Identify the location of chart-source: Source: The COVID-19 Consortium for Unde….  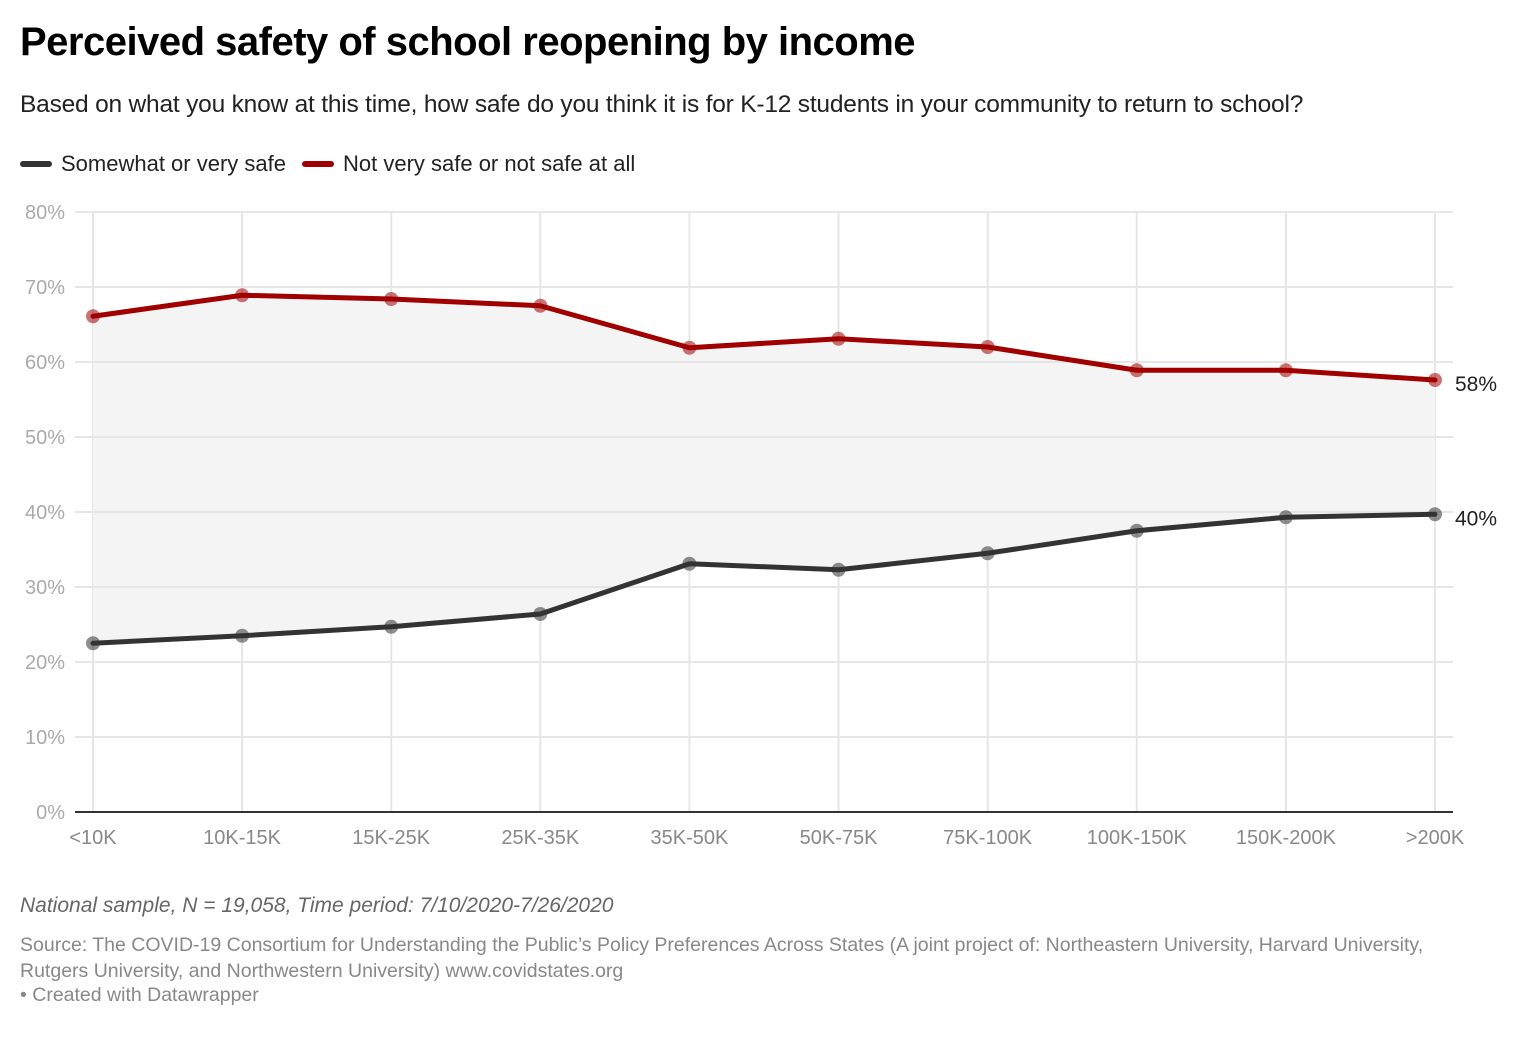
(722, 958).